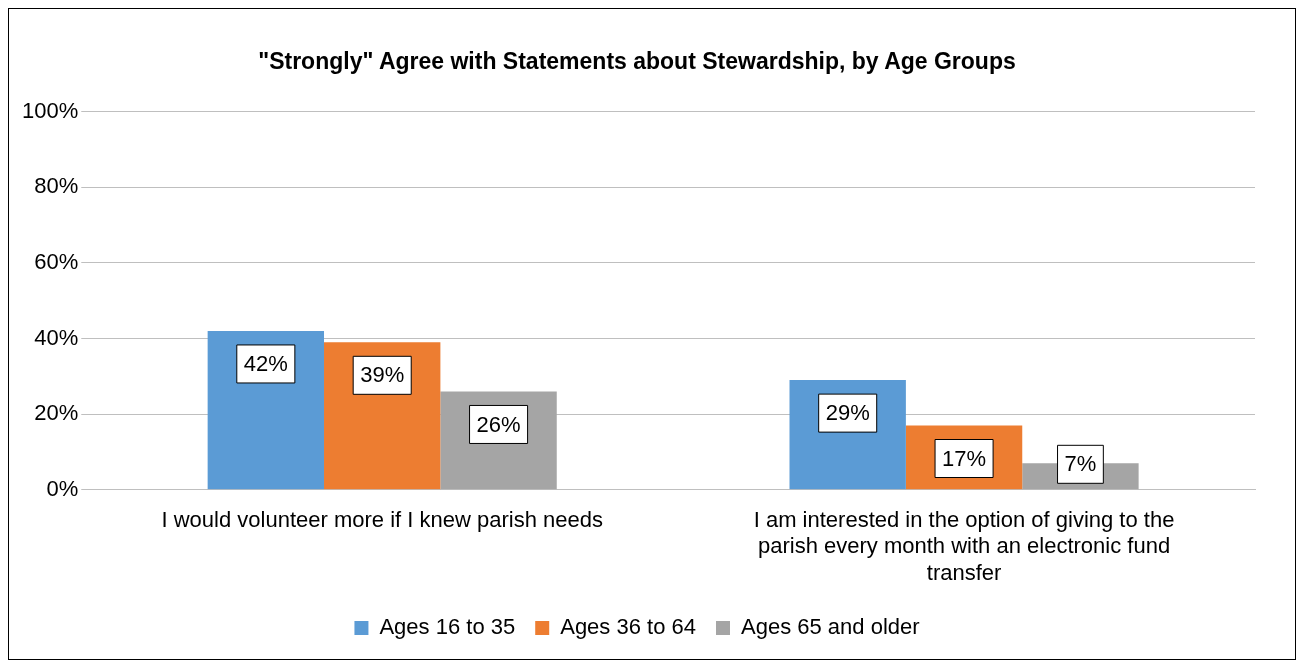 This screenshot has width=1304, height=670. What do you see at coordinates (56, 261) in the screenshot?
I see `y-tick-label: 60%` at bounding box center [56, 261].